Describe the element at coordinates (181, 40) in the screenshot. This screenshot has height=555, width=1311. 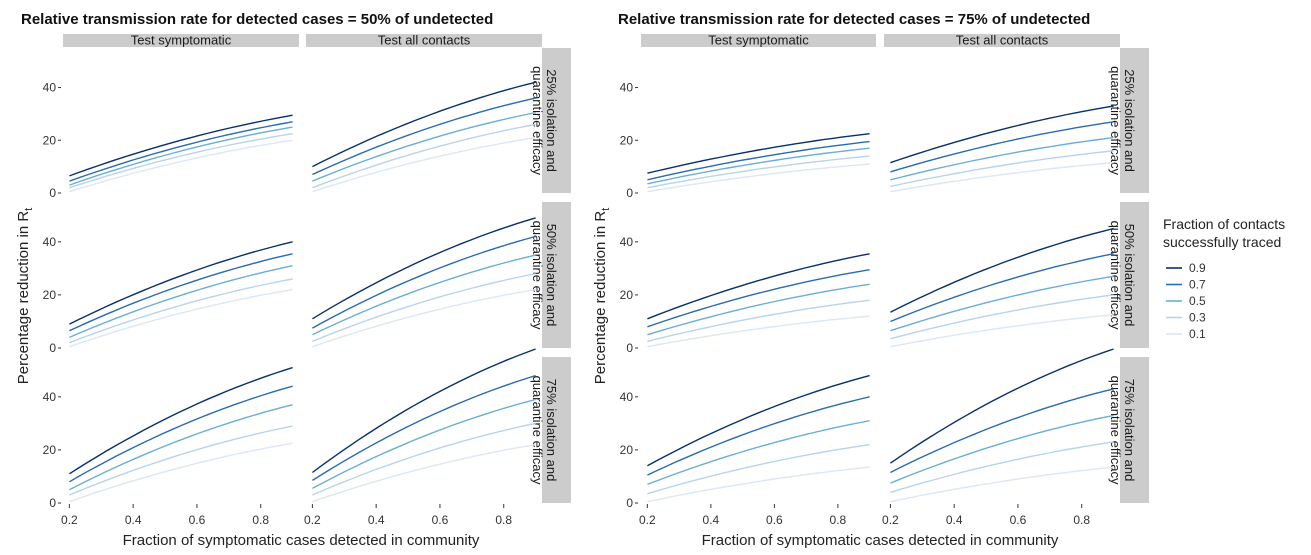
I see `column-strip-label: Test symptomatic` at that location.